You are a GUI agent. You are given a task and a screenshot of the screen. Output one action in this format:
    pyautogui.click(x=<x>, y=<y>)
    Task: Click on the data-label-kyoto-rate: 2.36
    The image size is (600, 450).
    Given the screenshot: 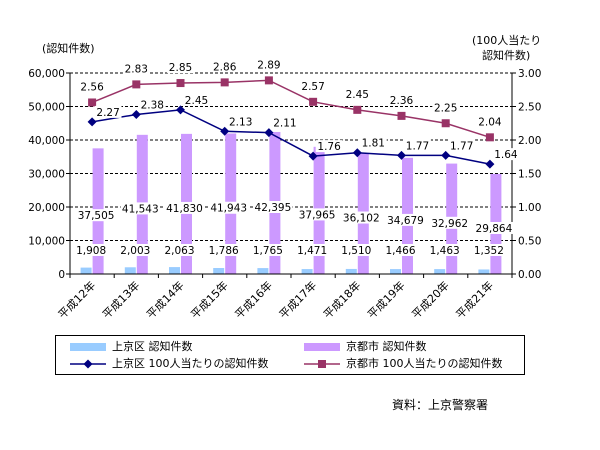 What is the action you would take?
    pyautogui.click(x=402, y=101)
    